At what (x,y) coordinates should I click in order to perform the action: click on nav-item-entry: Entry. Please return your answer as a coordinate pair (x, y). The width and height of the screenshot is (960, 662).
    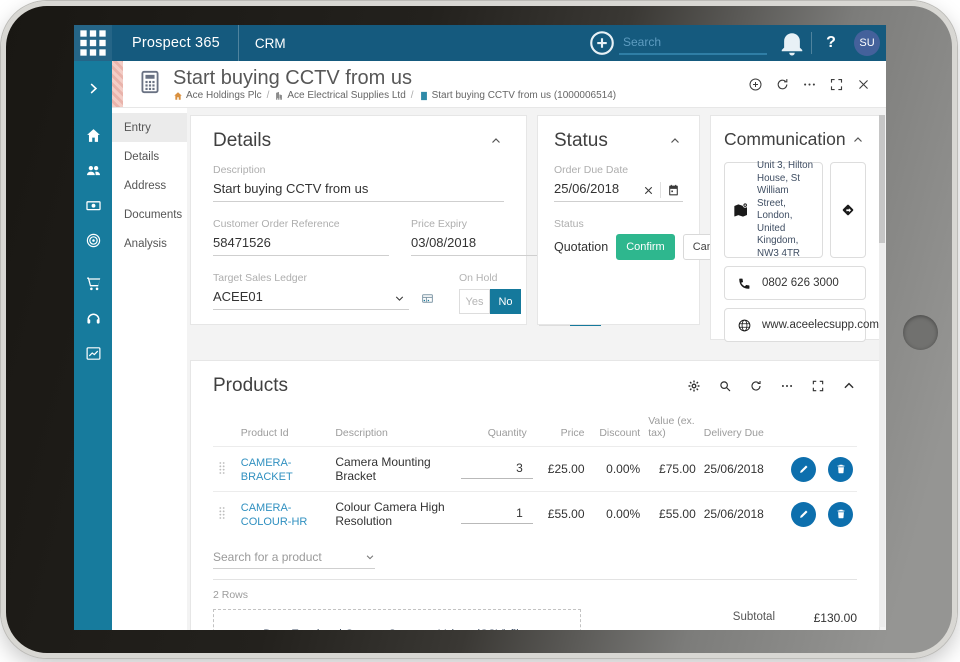
    Looking at the image, I should click on (149, 127).